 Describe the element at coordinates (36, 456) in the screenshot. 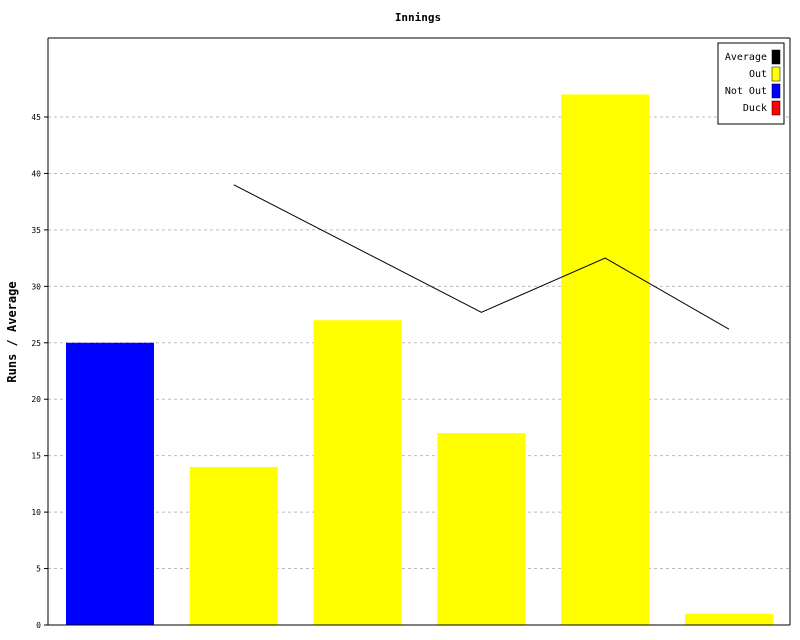

I see `y-tick-label: 15` at that location.